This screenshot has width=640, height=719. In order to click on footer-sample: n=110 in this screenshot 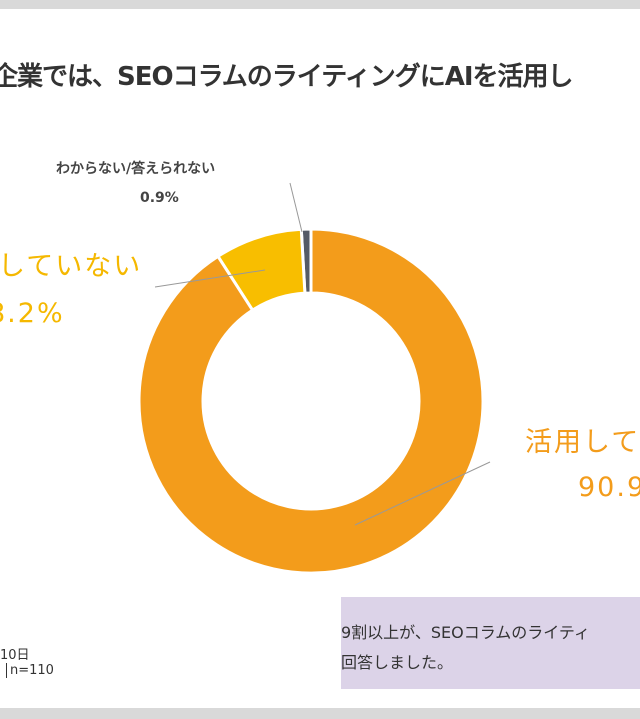, I will do `click(27, 670)`.